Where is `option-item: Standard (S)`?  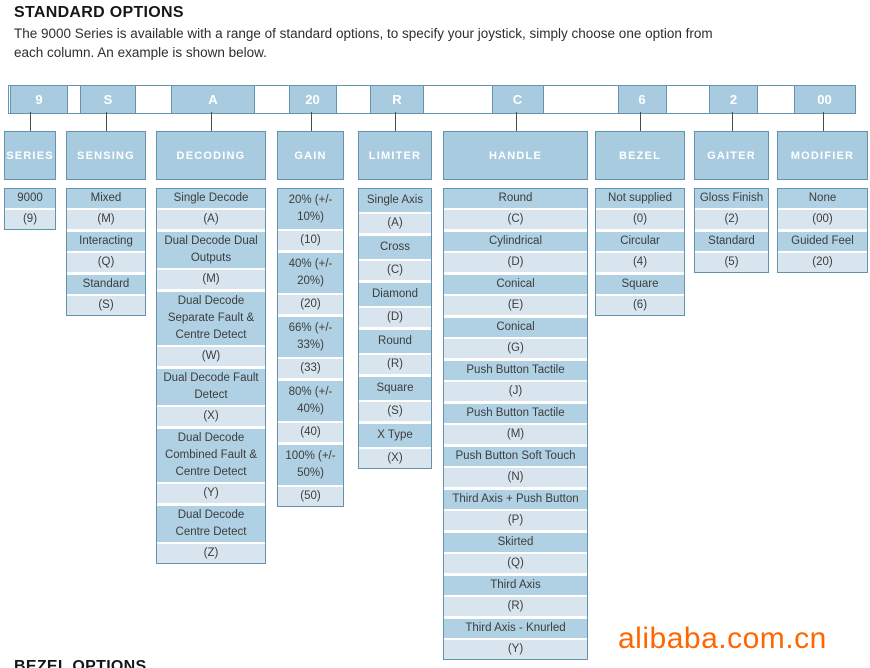 option-item: Standard (S) is located at coordinates (106, 295).